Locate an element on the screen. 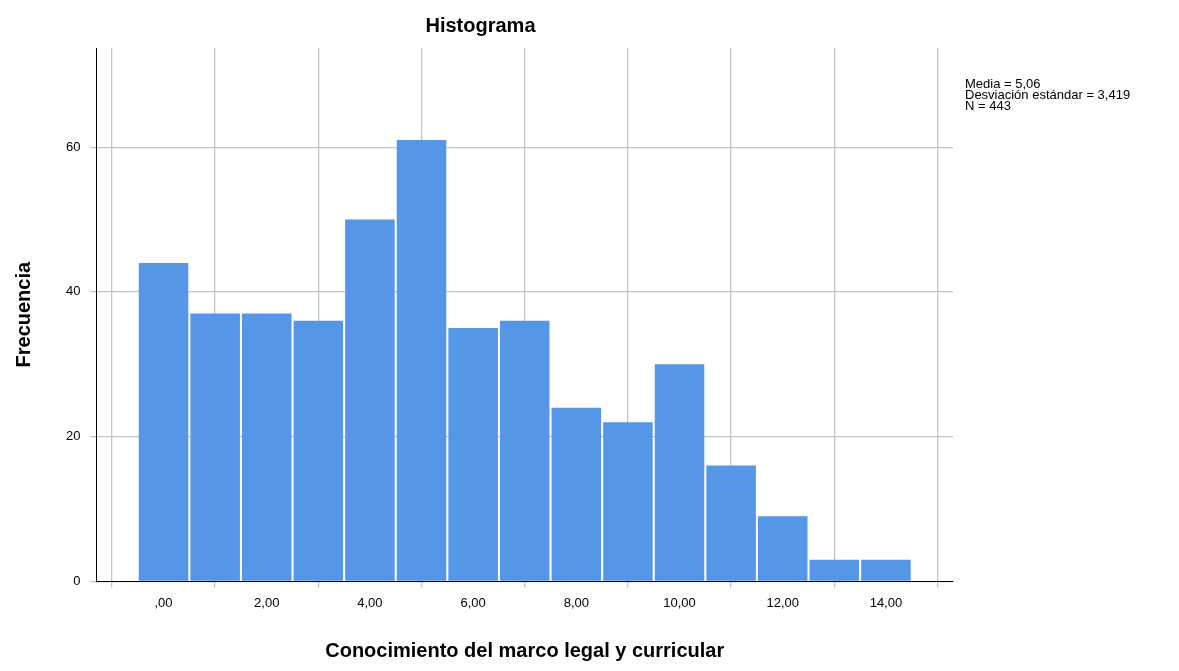 The image size is (1179, 671). y-axis-title: Frecuencia is located at coordinates (22, 314).